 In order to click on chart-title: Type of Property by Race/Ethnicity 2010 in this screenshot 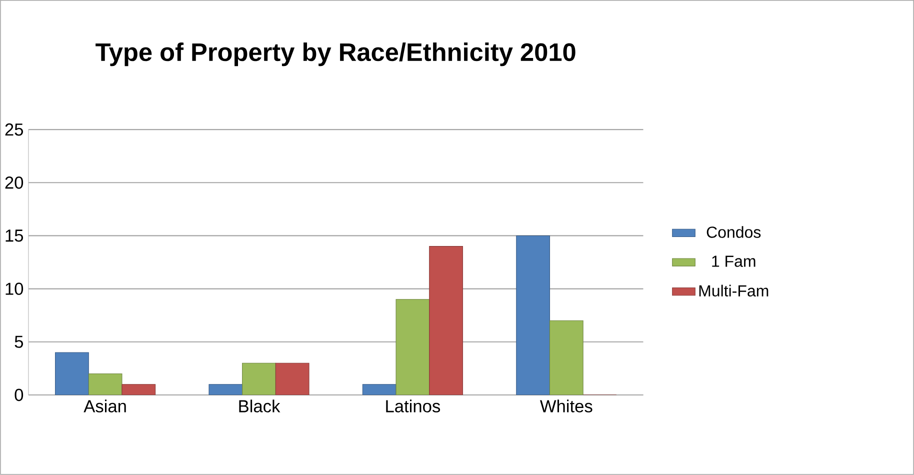, I will do `click(336, 54)`.